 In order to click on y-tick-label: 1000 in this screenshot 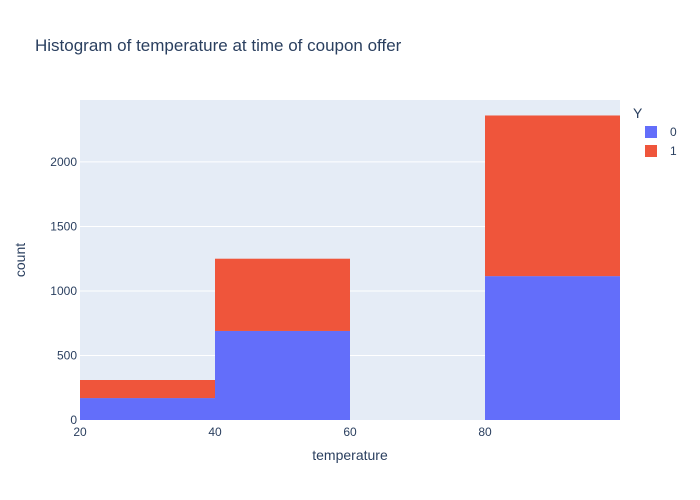, I will do `click(63, 291)`.